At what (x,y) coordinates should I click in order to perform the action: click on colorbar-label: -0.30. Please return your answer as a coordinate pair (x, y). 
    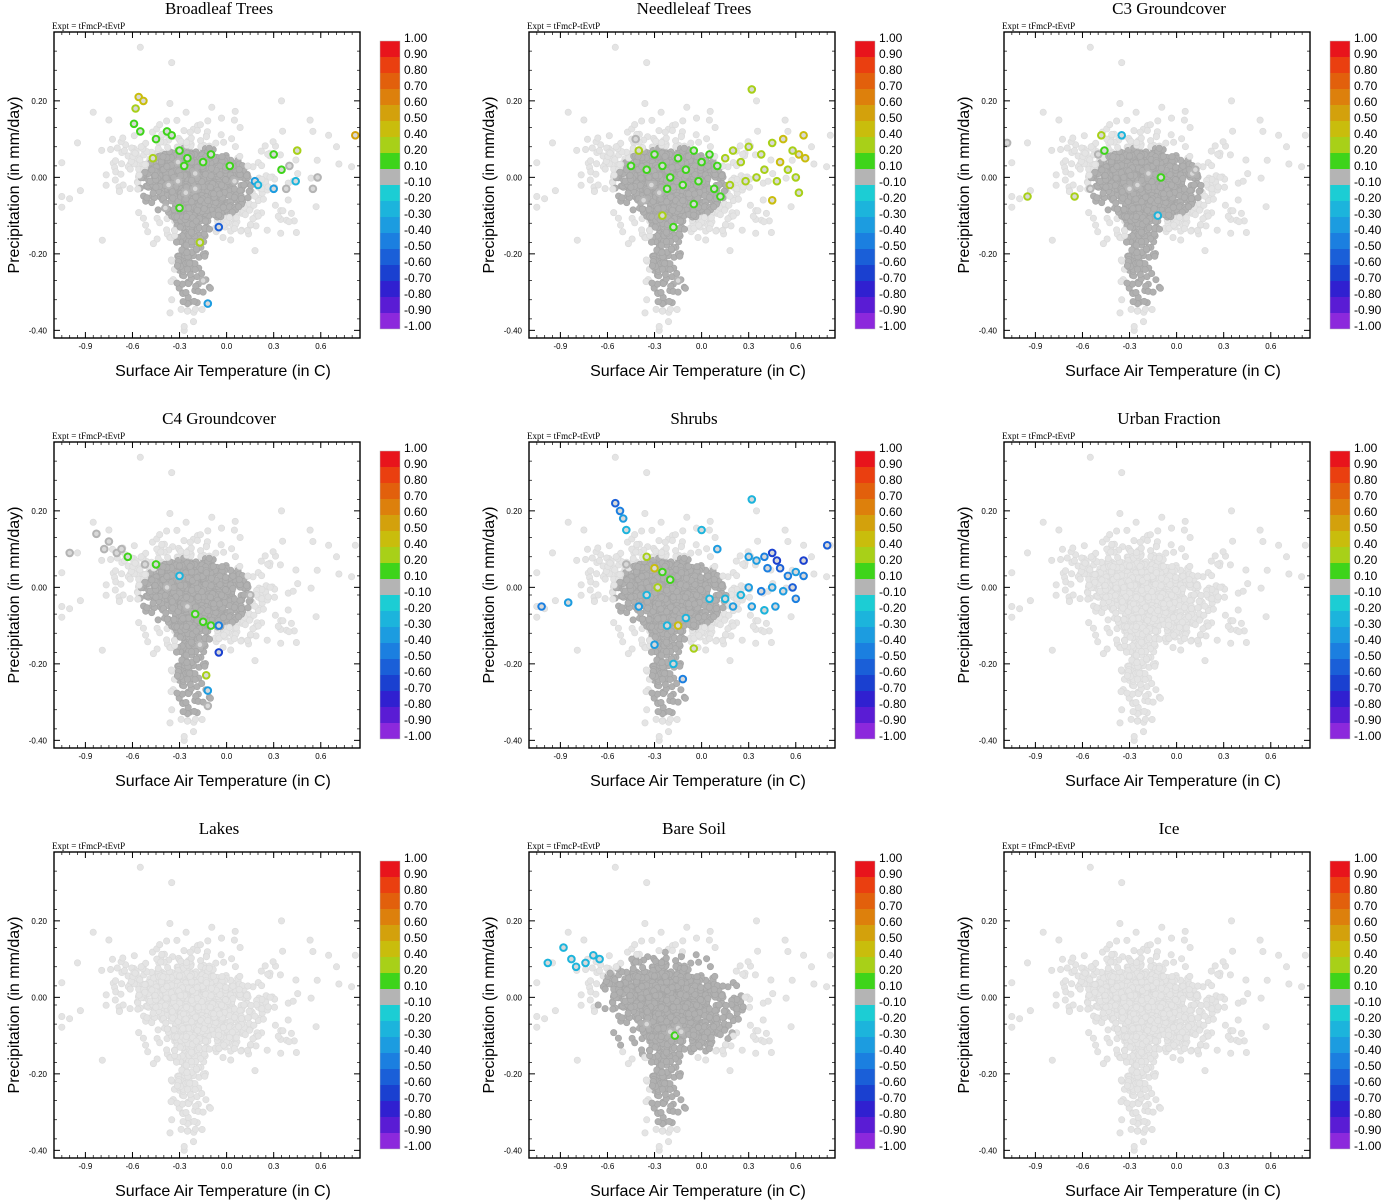
    Looking at the image, I should click on (893, 214).